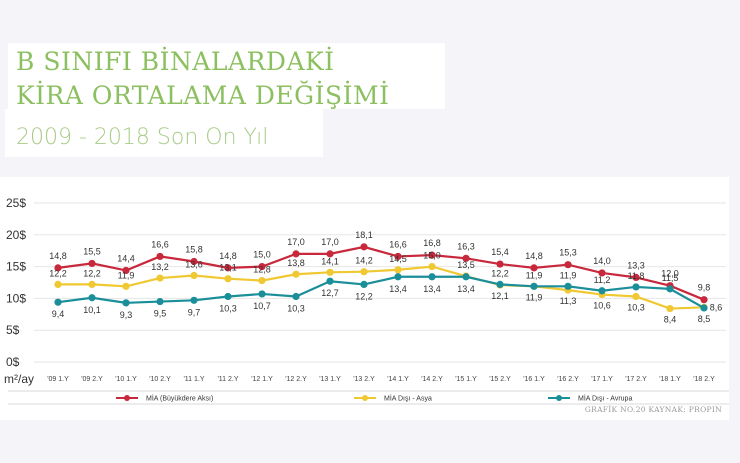 The height and width of the screenshot is (463, 740). I want to click on x-tick-label: '11 2.Y, so click(227, 379).